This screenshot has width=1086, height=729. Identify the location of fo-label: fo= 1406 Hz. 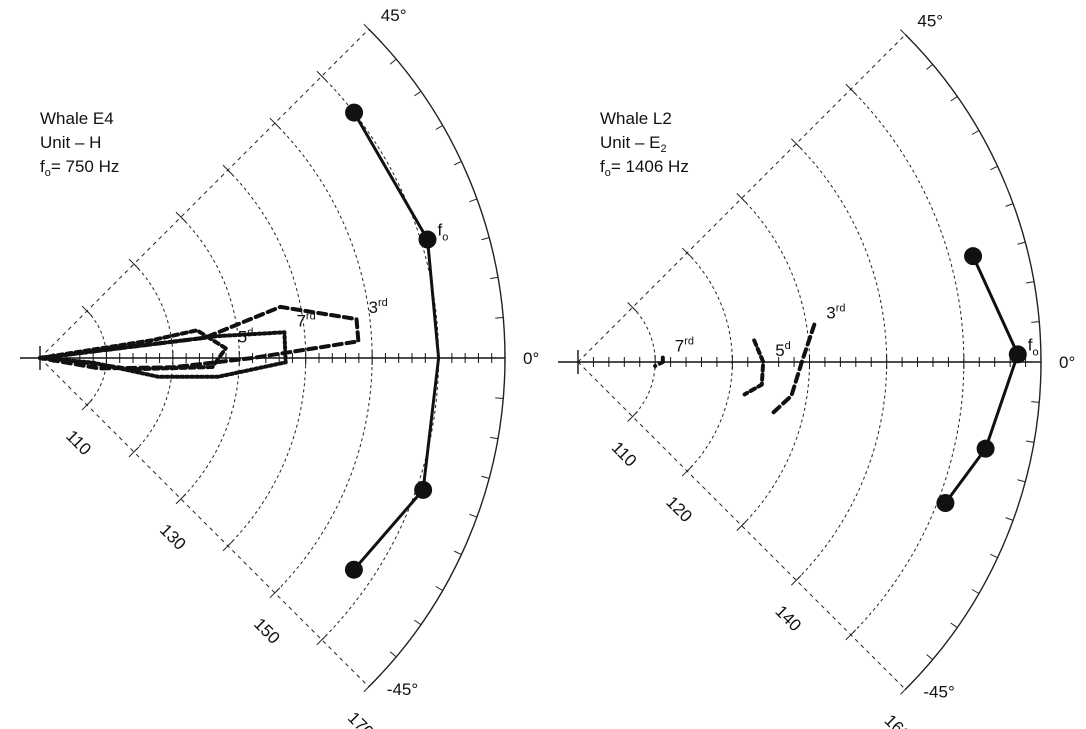
(644, 168).